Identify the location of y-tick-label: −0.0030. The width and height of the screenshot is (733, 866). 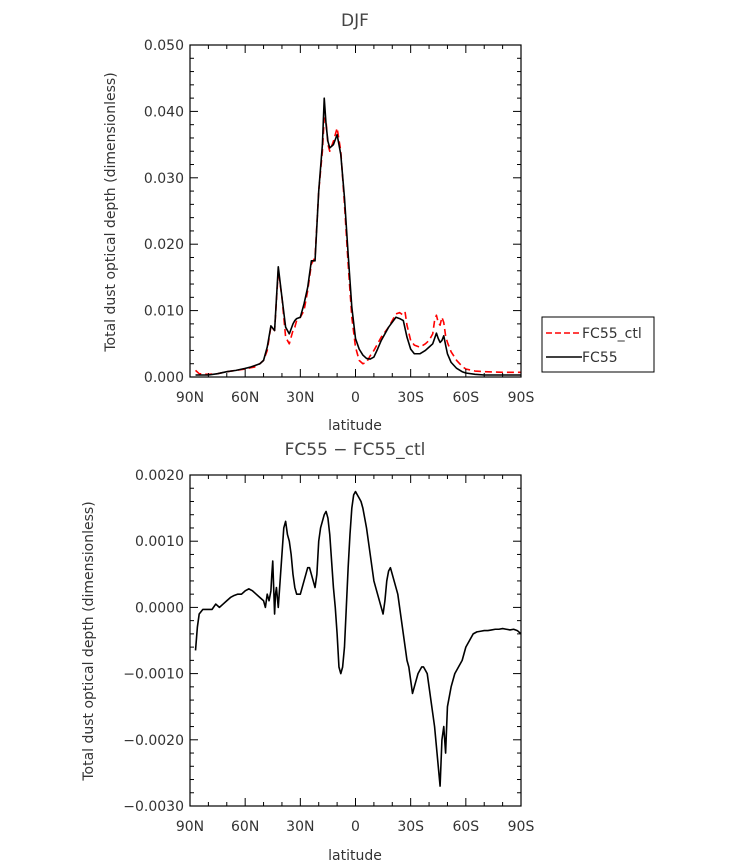
(153, 807).